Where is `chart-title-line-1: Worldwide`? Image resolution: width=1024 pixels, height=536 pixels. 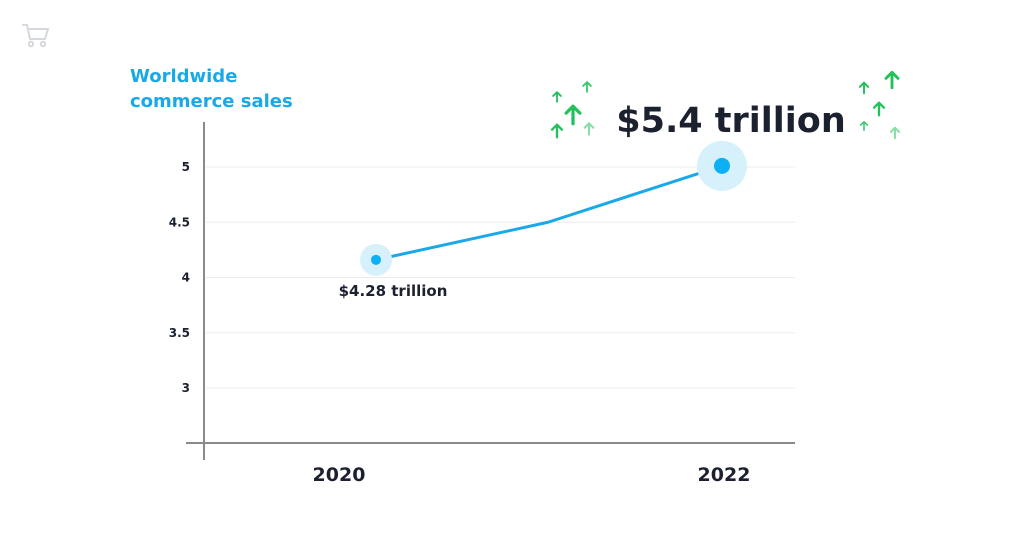
chart-title-line-1: Worldwide is located at coordinates (183, 76).